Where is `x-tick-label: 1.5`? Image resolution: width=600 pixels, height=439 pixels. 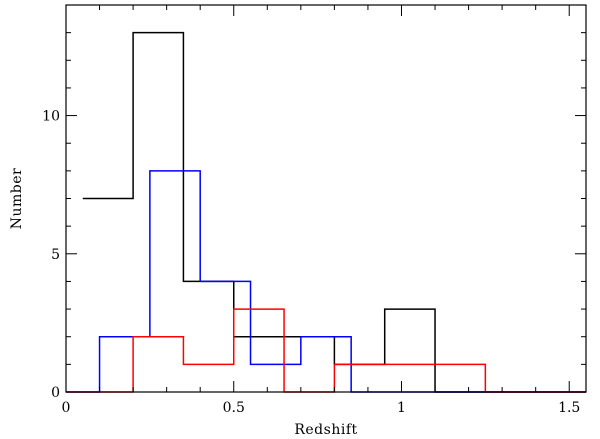
x-tick-label: 1.5 is located at coordinates (569, 408).